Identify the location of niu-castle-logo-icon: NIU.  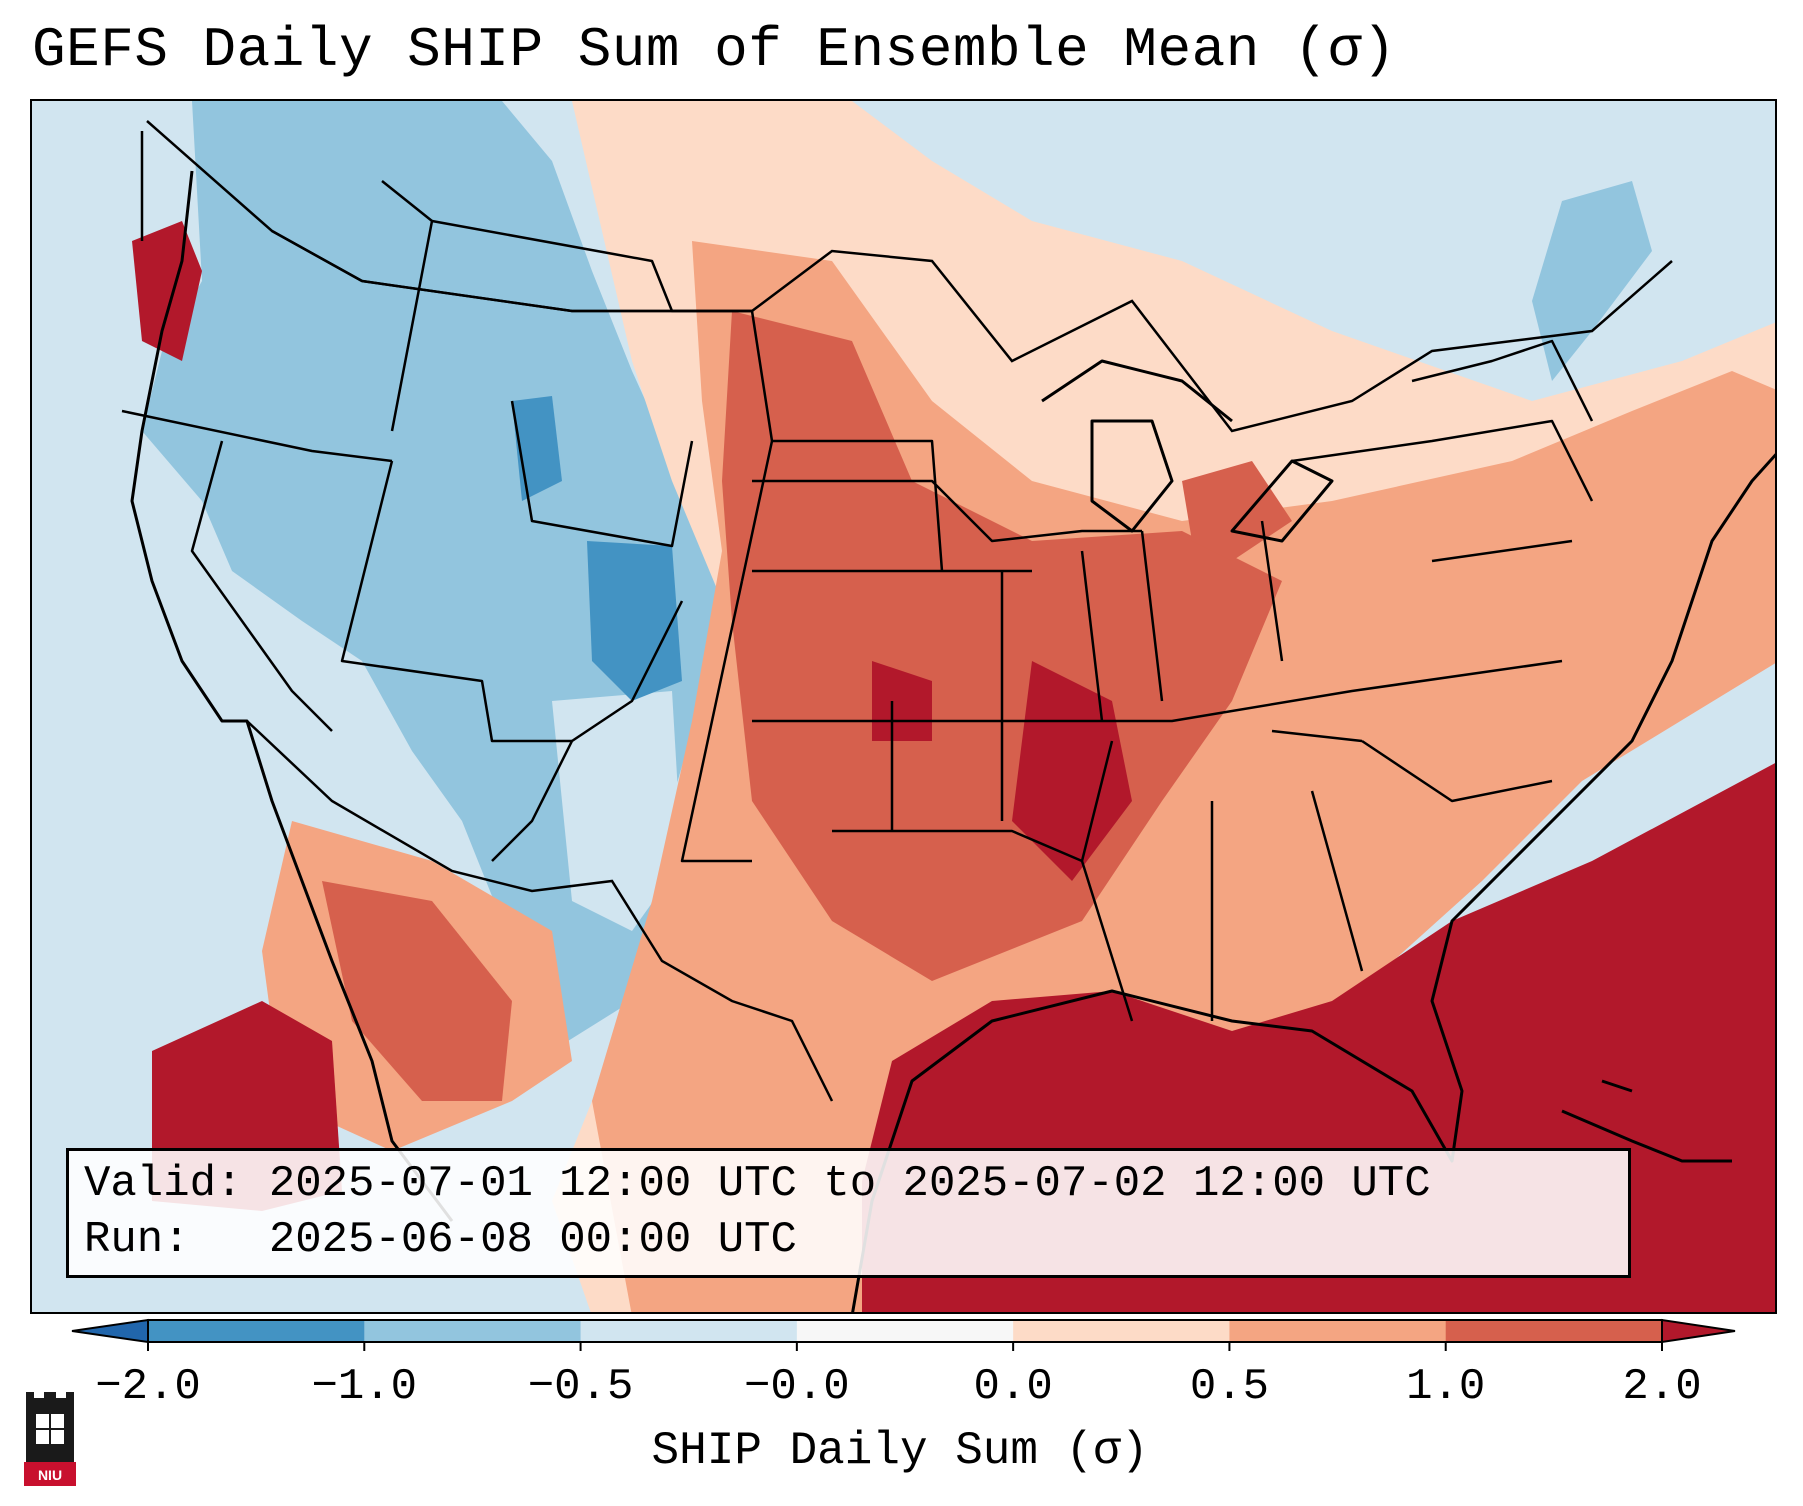
(50, 1439).